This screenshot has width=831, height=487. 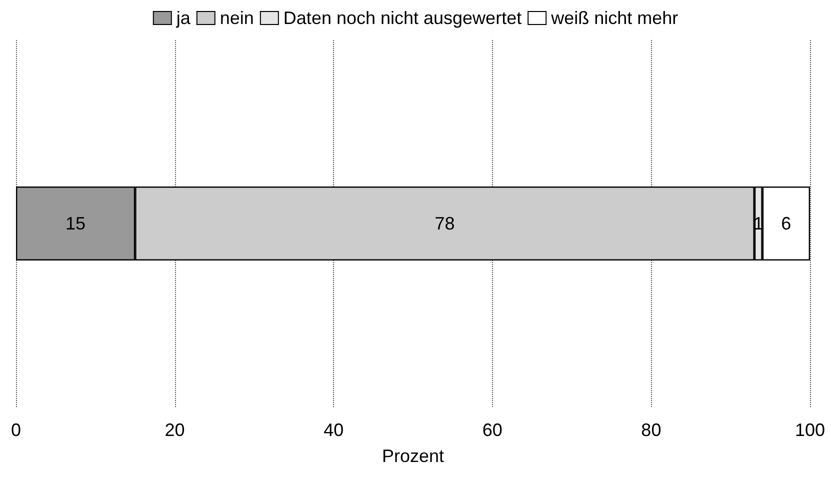 What do you see at coordinates (614, 18) in the screenshot?
I see `legend-label: weiß nicht mehr` at bounding box center [614, 18].